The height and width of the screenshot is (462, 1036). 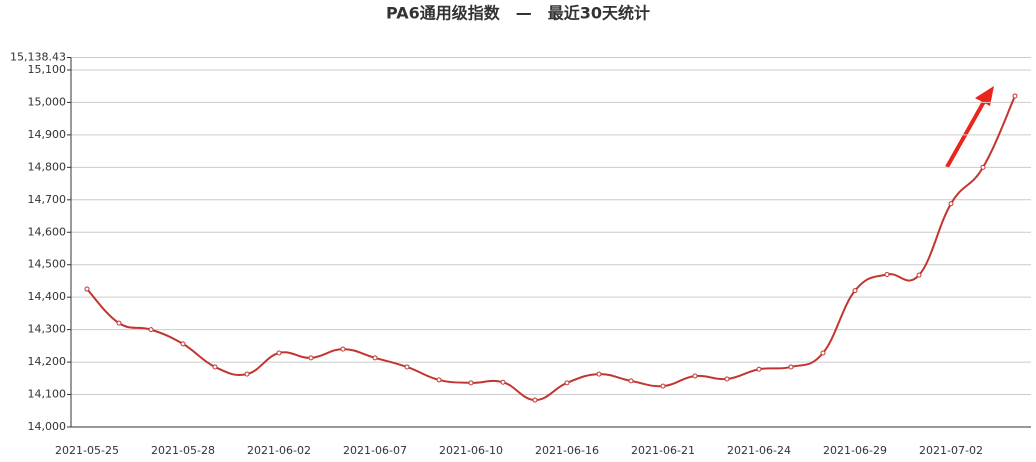 What do you see at coordinates (47, 329) in the screenshot?
I see `y-tick-label: 14,300` at bounding box center [47, 329].